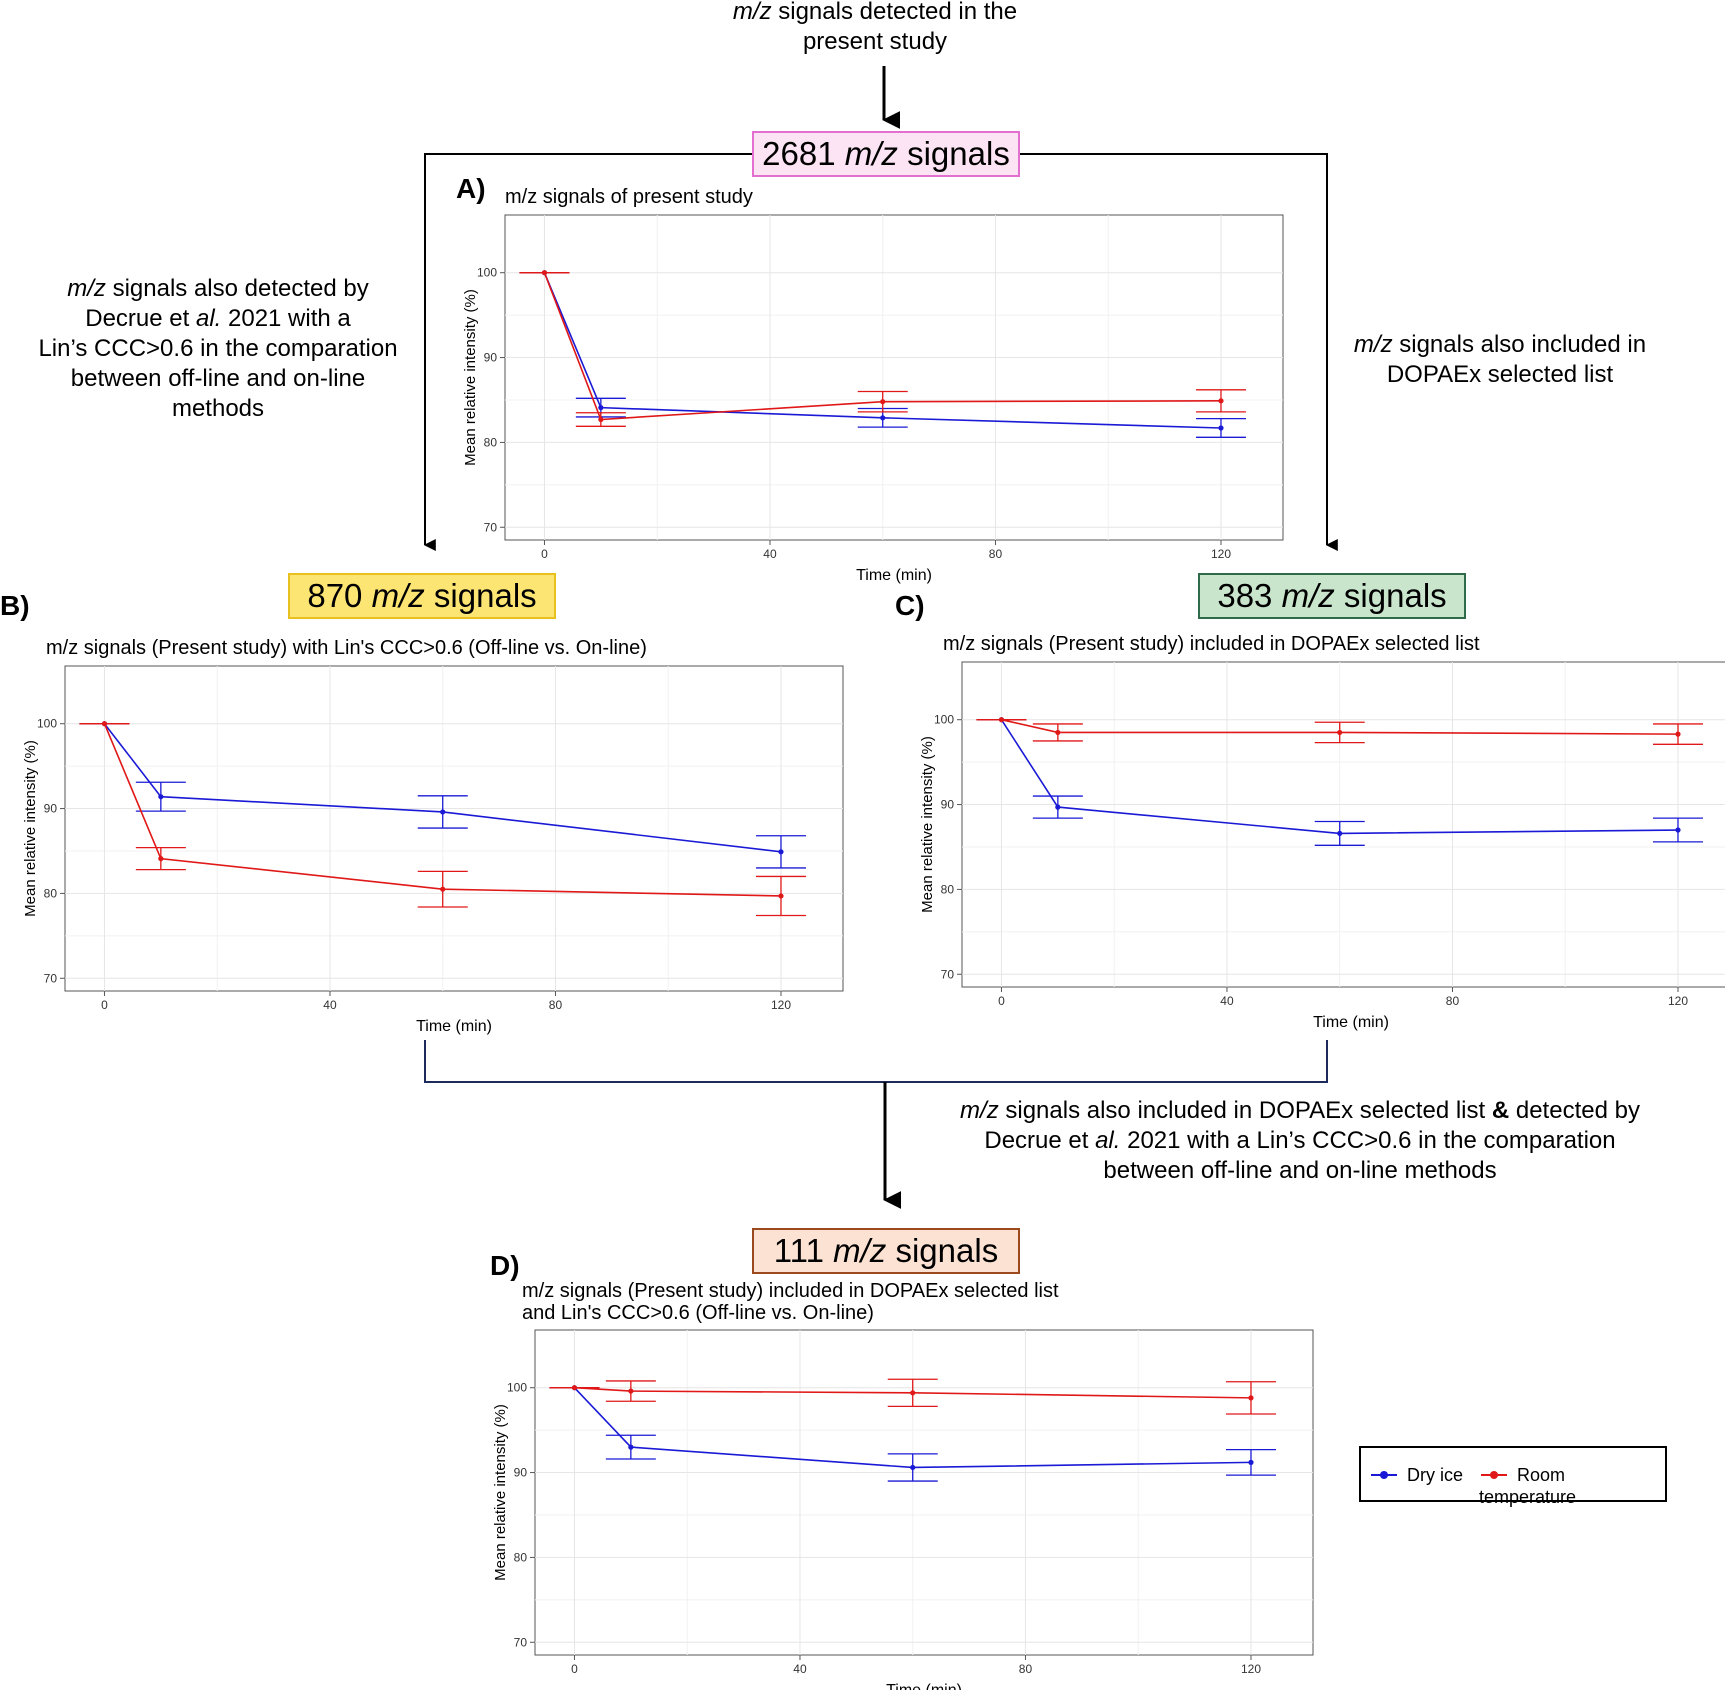 Image resolution: width=1725 pixels, height=1690 pixels. Describe the element at coordinates (1494, 1475) in the screenshot. I see `legend-key-room-temperature` at that location.